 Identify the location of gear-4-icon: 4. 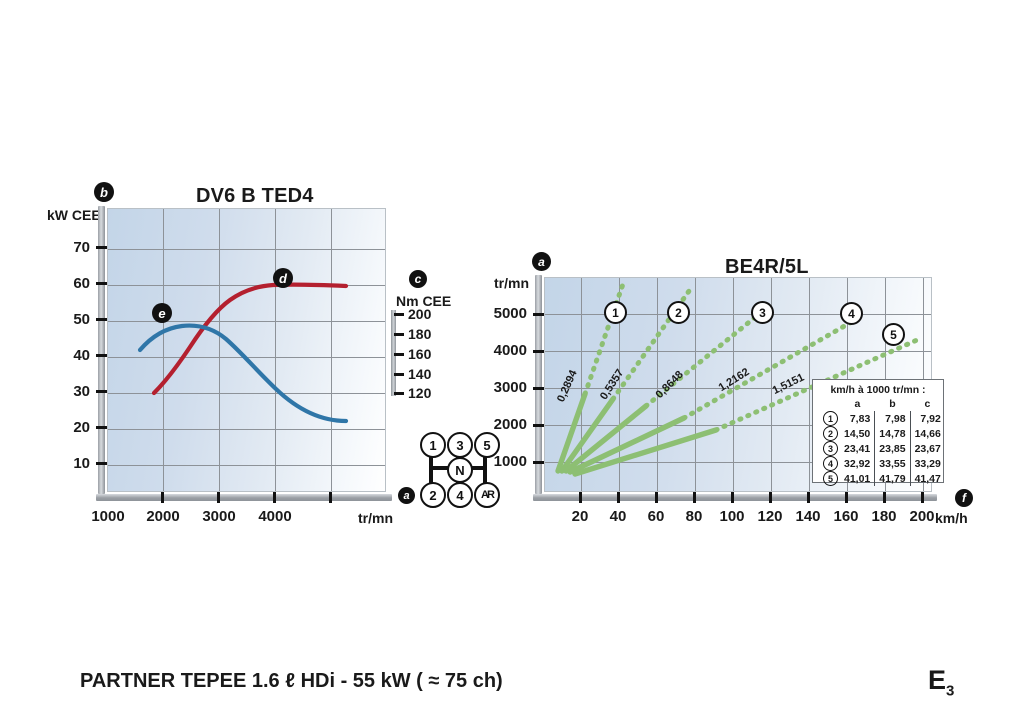
(460, 495).